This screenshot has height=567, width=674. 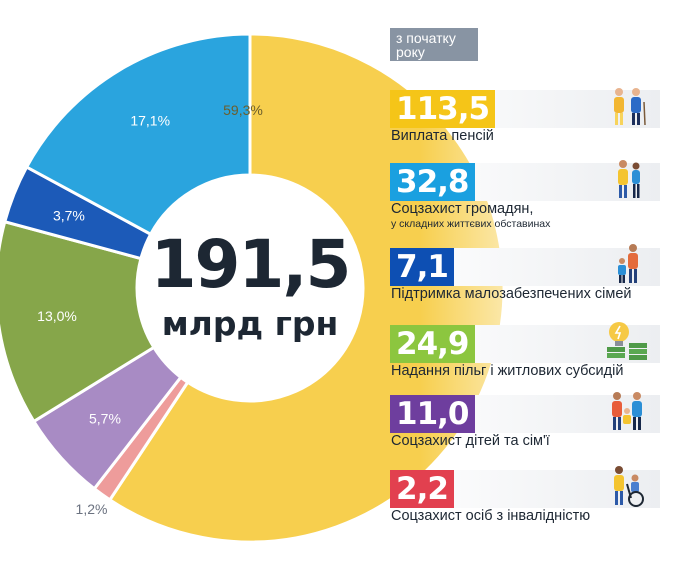 I want to click on legend-sublabel: у складних життєвих обставинах, so click(x=471, y=224).